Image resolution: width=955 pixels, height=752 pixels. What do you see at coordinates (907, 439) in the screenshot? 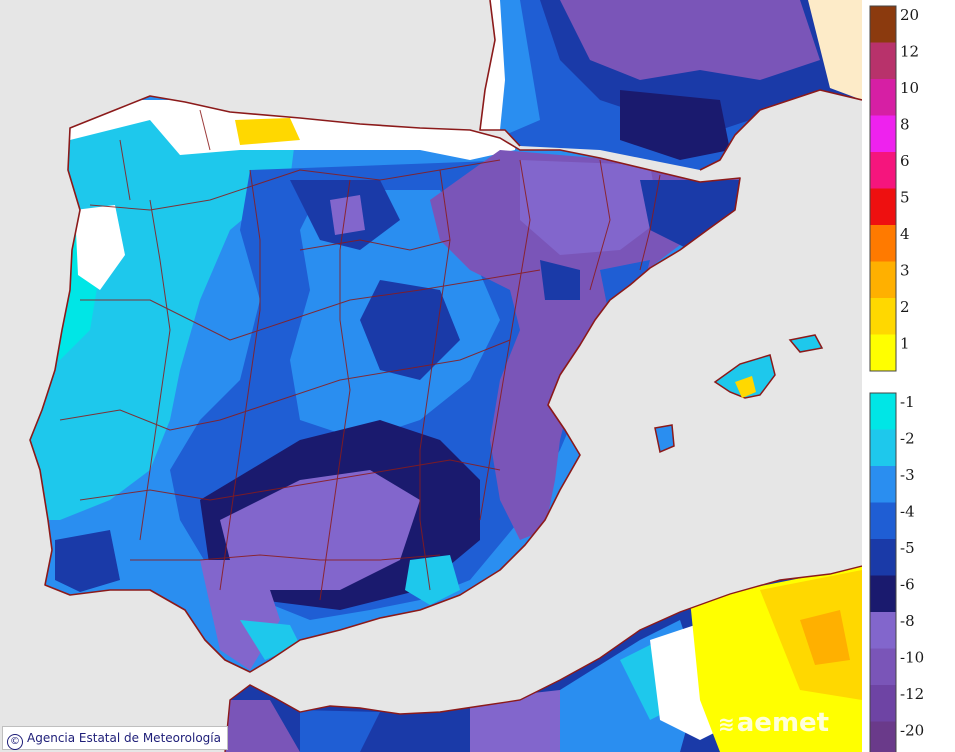
I see `legend-label-neg-1: -2` at bounding box center [907, 439].